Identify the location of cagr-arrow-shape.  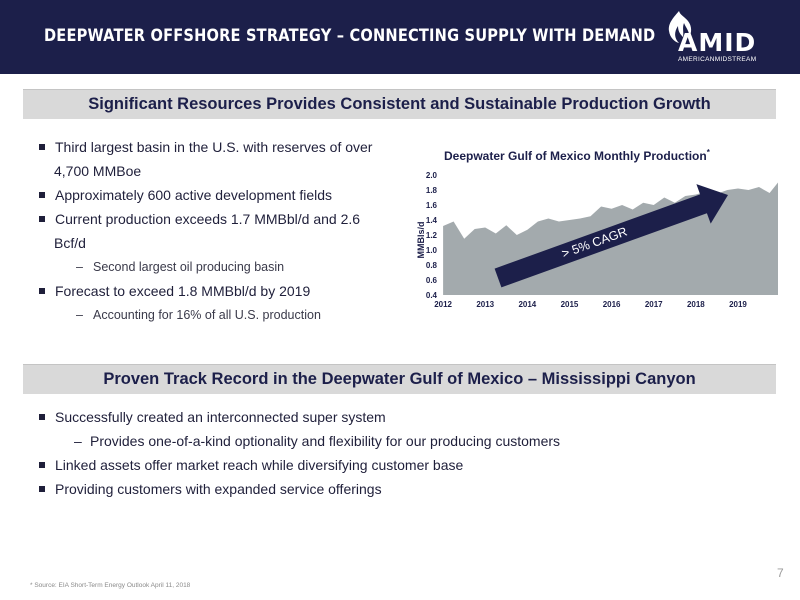
(611, 236).